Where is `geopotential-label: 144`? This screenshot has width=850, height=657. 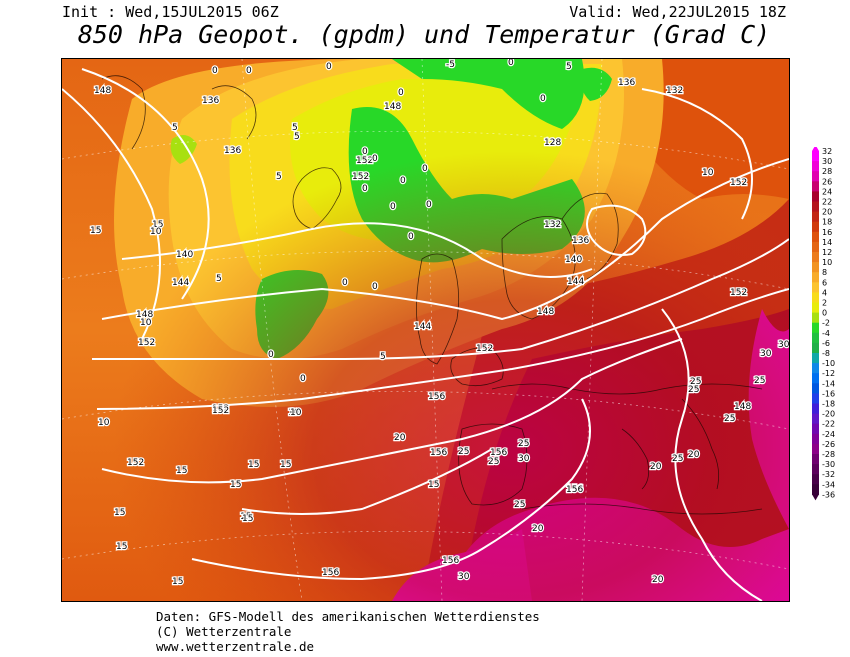 geopotential-label: 144 is located at coordinates (180, 283).